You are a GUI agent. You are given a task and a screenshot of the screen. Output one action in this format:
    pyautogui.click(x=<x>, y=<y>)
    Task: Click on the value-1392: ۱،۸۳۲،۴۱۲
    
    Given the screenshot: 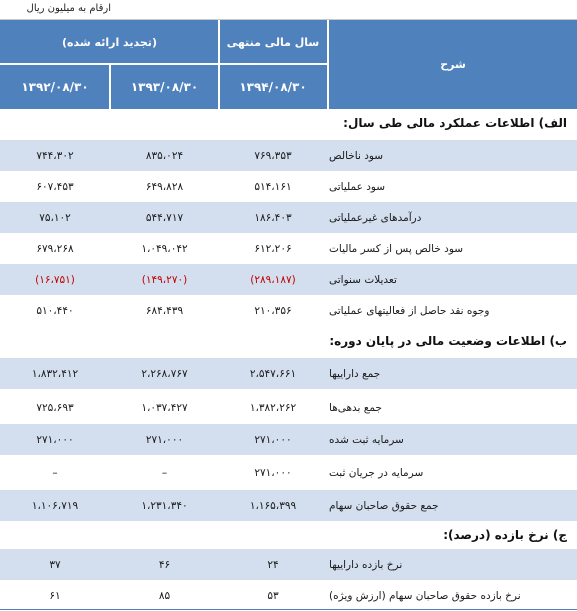 What is the action you would take?
    pyautogui.click(x=55, y=373)
    